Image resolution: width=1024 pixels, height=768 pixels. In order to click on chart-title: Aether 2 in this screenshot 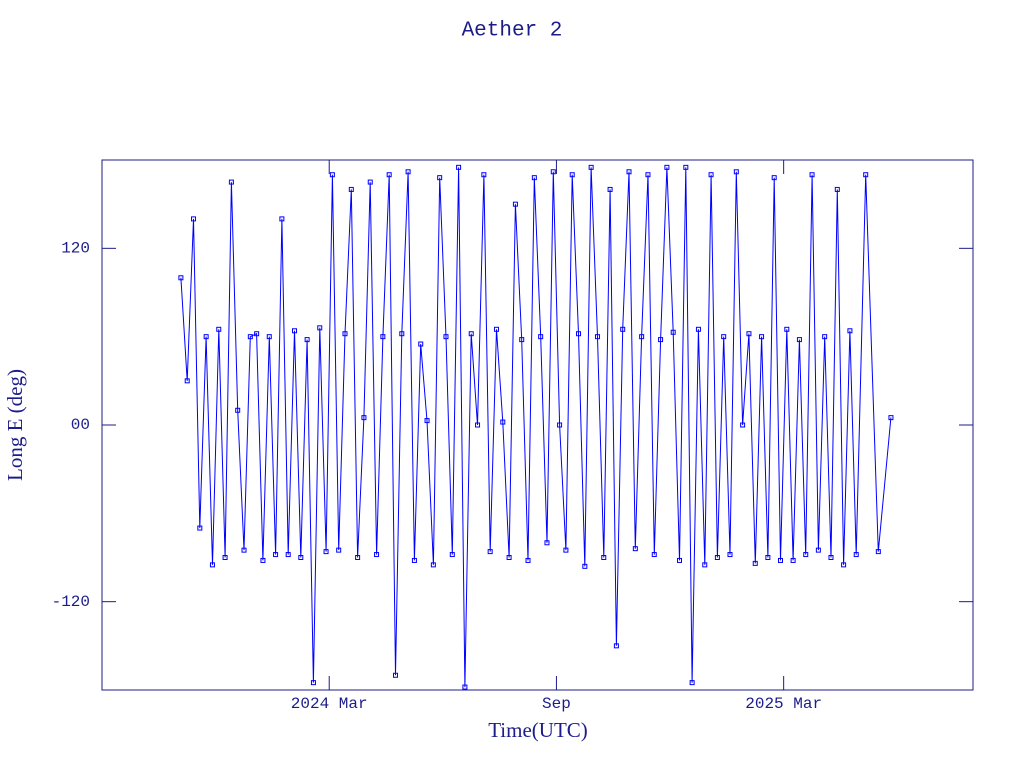, I will do `click(512, 31)`.